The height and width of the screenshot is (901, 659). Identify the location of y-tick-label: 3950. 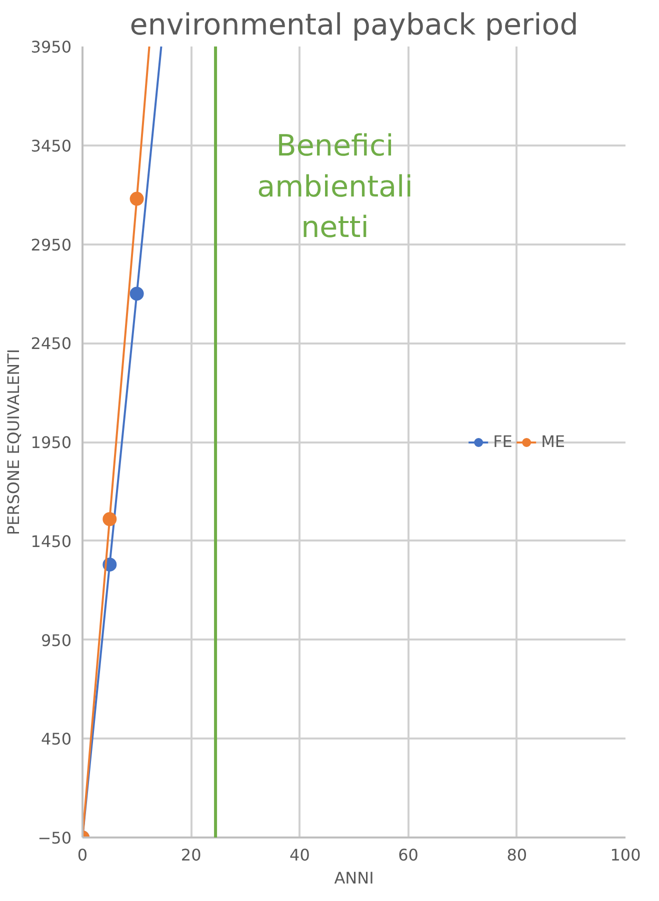
(51, 47).